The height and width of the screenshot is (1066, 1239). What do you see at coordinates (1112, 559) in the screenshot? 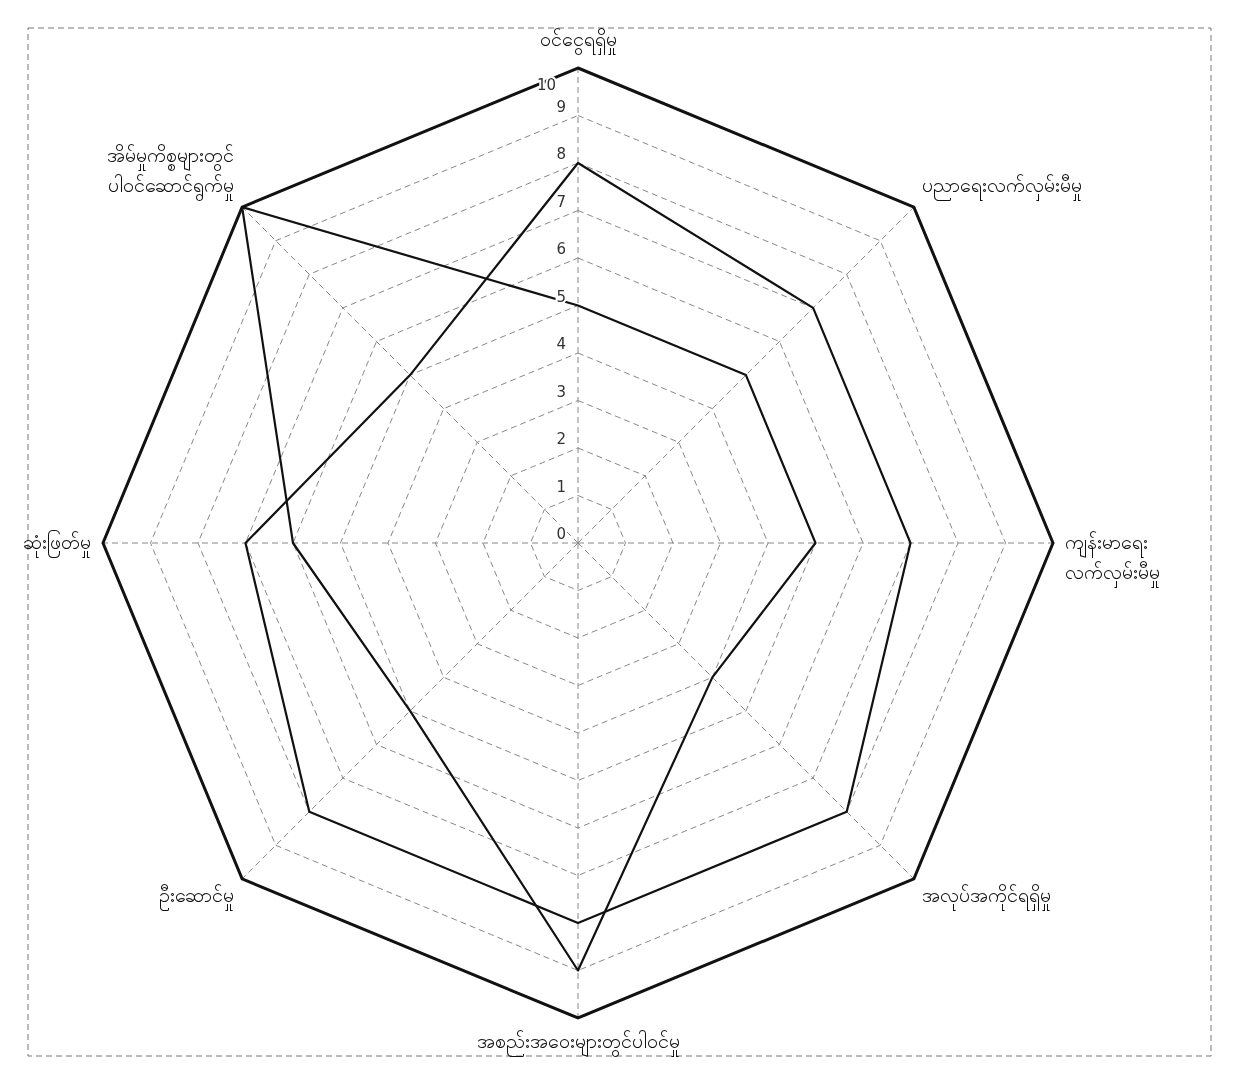
I see `spoke-label: ကျန်းမာရေး လက်လှမ်းမီမှု` at bounding box center [1112, 559].